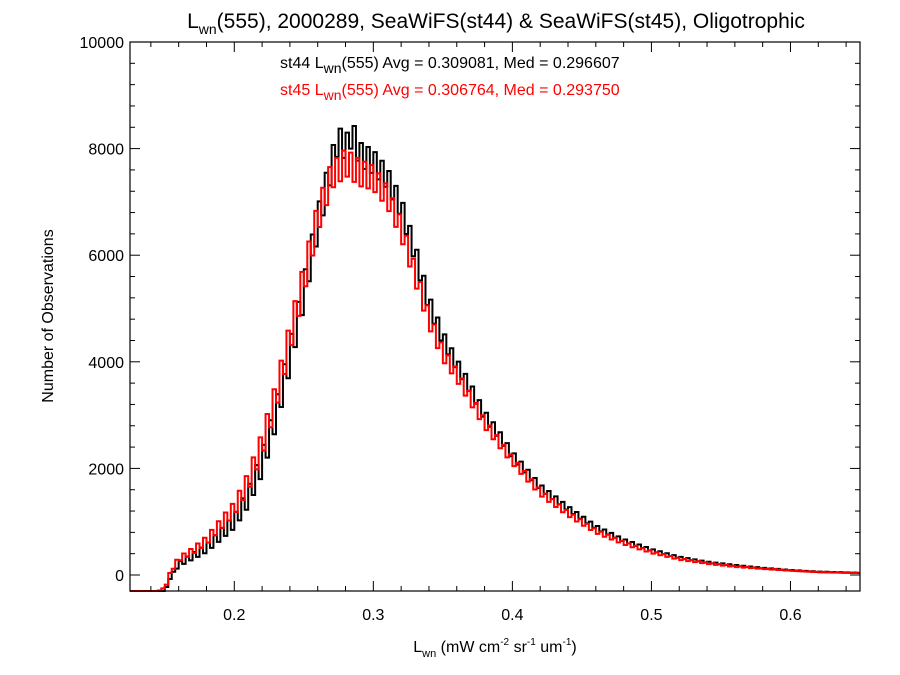 This screenshot has height=675, width=900. Describe the element at coordinates (373, 615) in the screenshot. I see `x-tick-label: 0.3` at that location.